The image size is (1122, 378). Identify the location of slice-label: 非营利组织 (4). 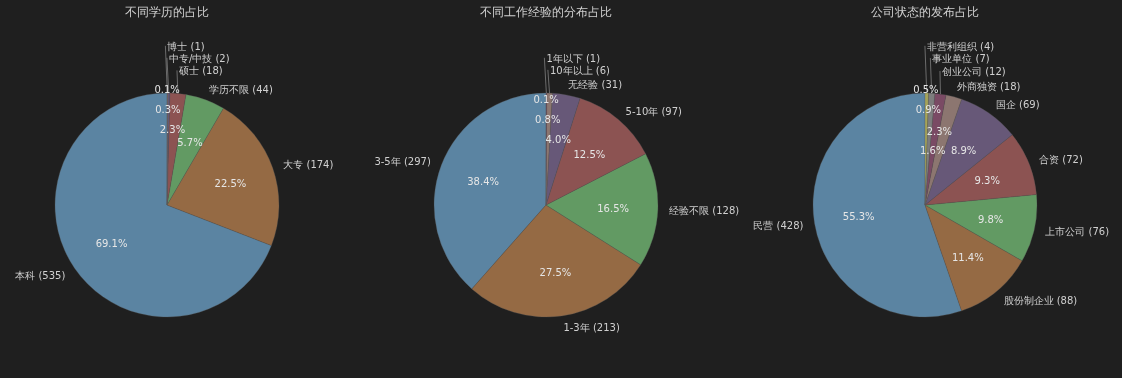
(960, 46).